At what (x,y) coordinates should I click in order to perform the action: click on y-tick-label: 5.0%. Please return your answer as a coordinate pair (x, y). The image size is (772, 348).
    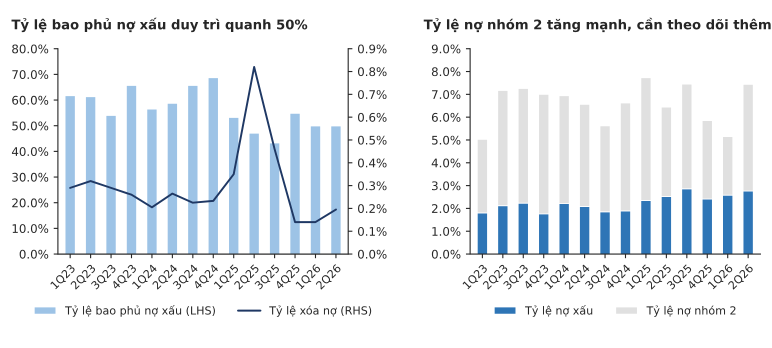
    Looking at the image, I should click on (446, 140).